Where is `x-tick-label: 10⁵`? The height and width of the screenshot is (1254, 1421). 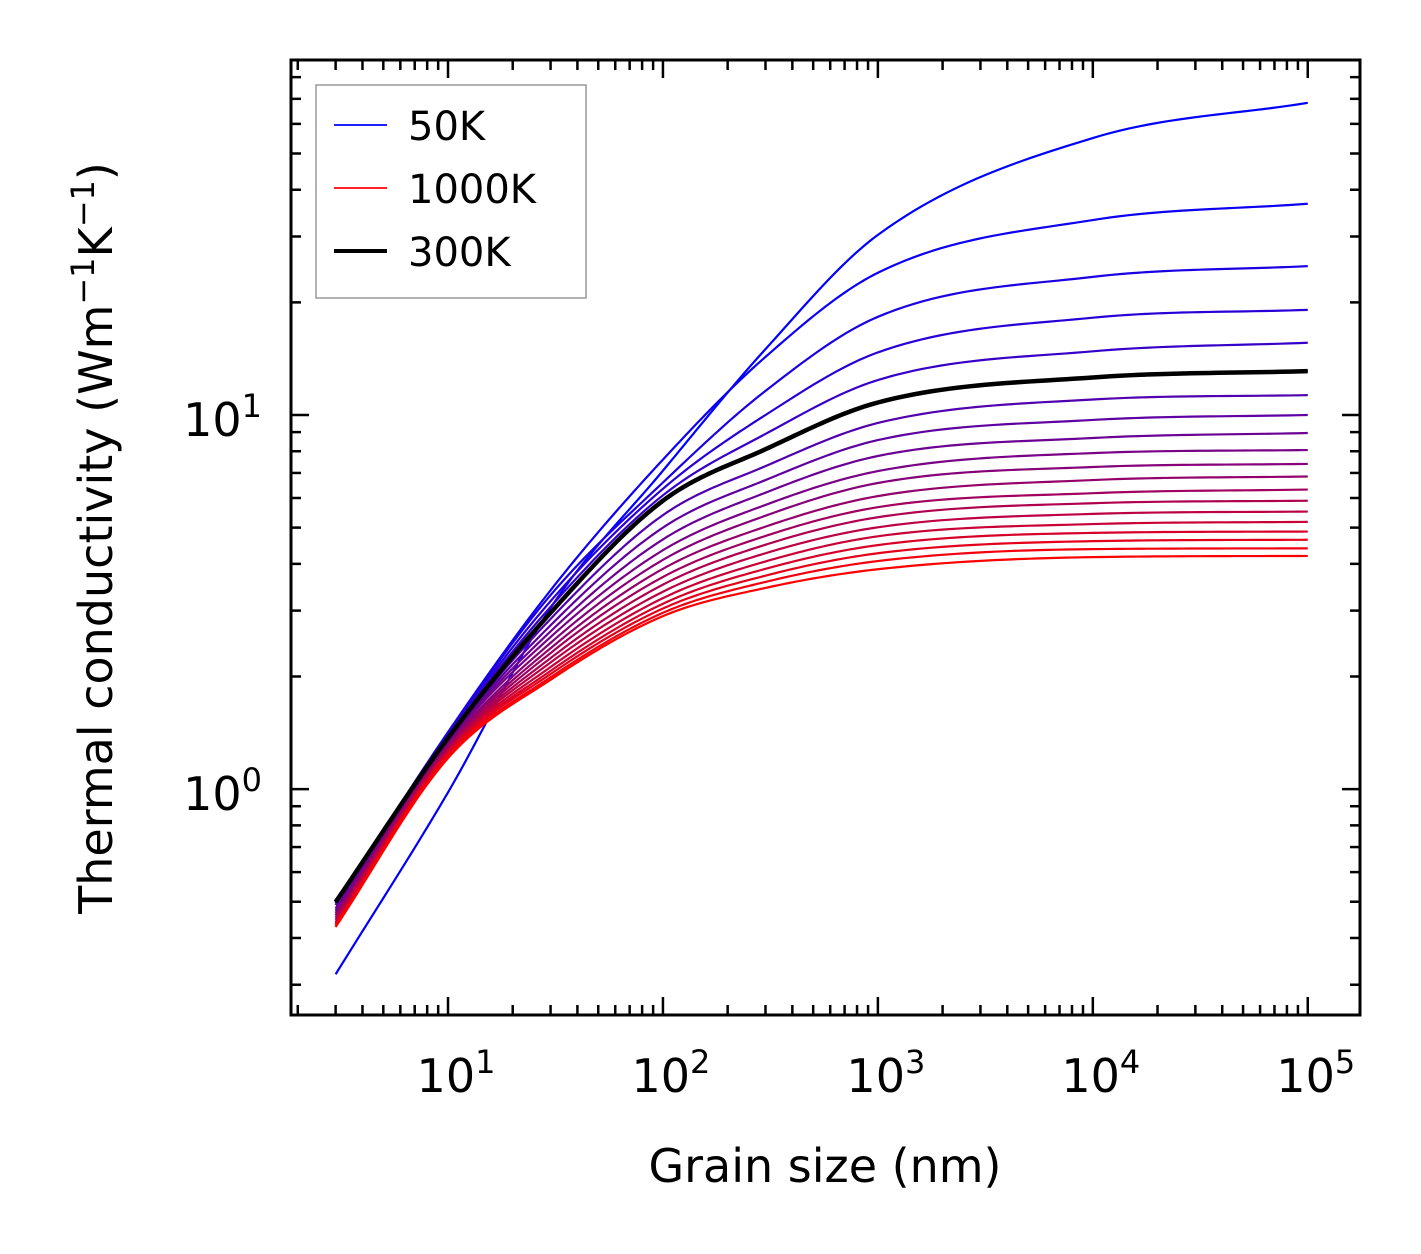
x-tick-label: 10⁵ is located at coordinates (1315, 1073).